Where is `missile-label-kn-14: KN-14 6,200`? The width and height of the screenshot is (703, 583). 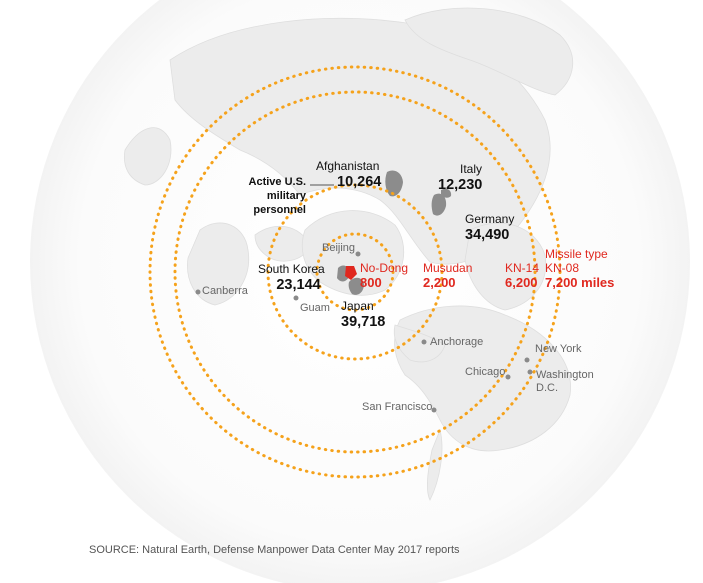 missile-label-kn-14: KN-14 6,200 is located at coordinates (522, 276).